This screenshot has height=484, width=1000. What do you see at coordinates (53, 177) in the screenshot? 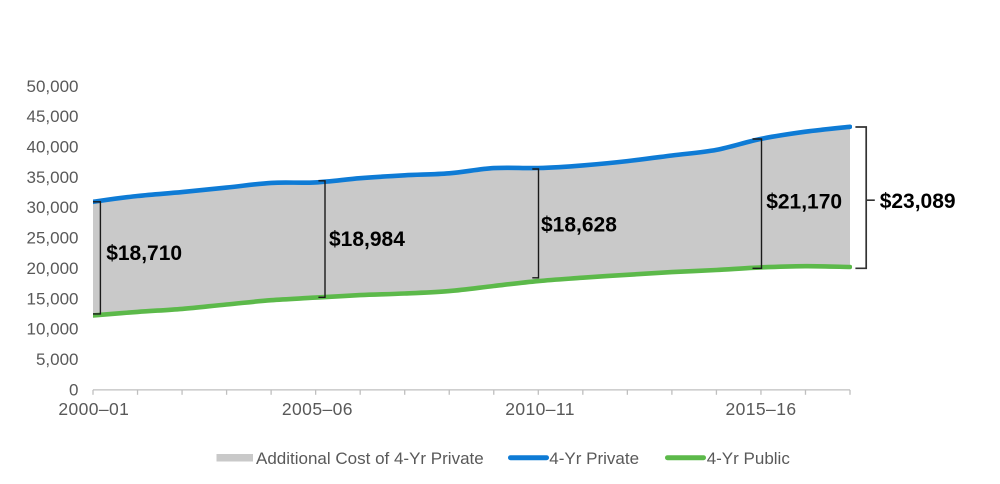
I see `svg-text: 35,000` at bounding box center [53, 177].